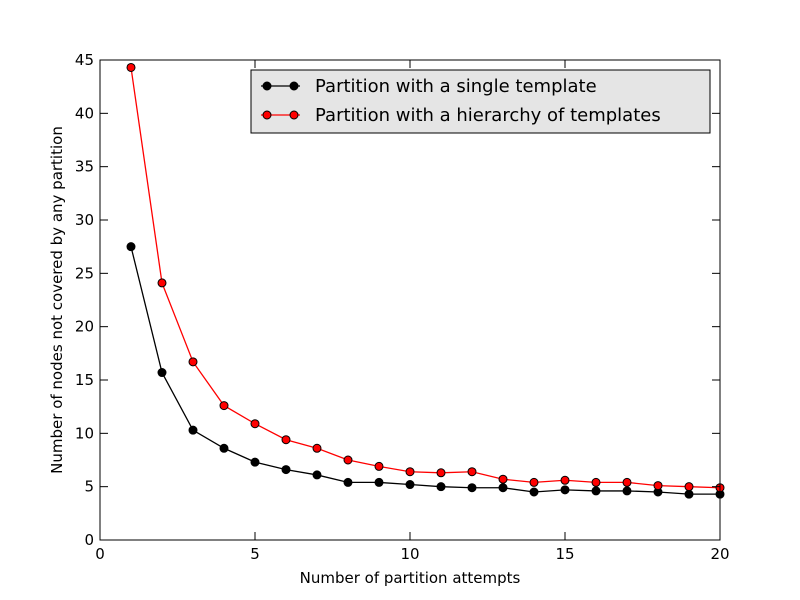  What do you see at coordinates (84, 220) in the screenshot?
I see `y-tick-label: 30` at bounding box center [84, 220].